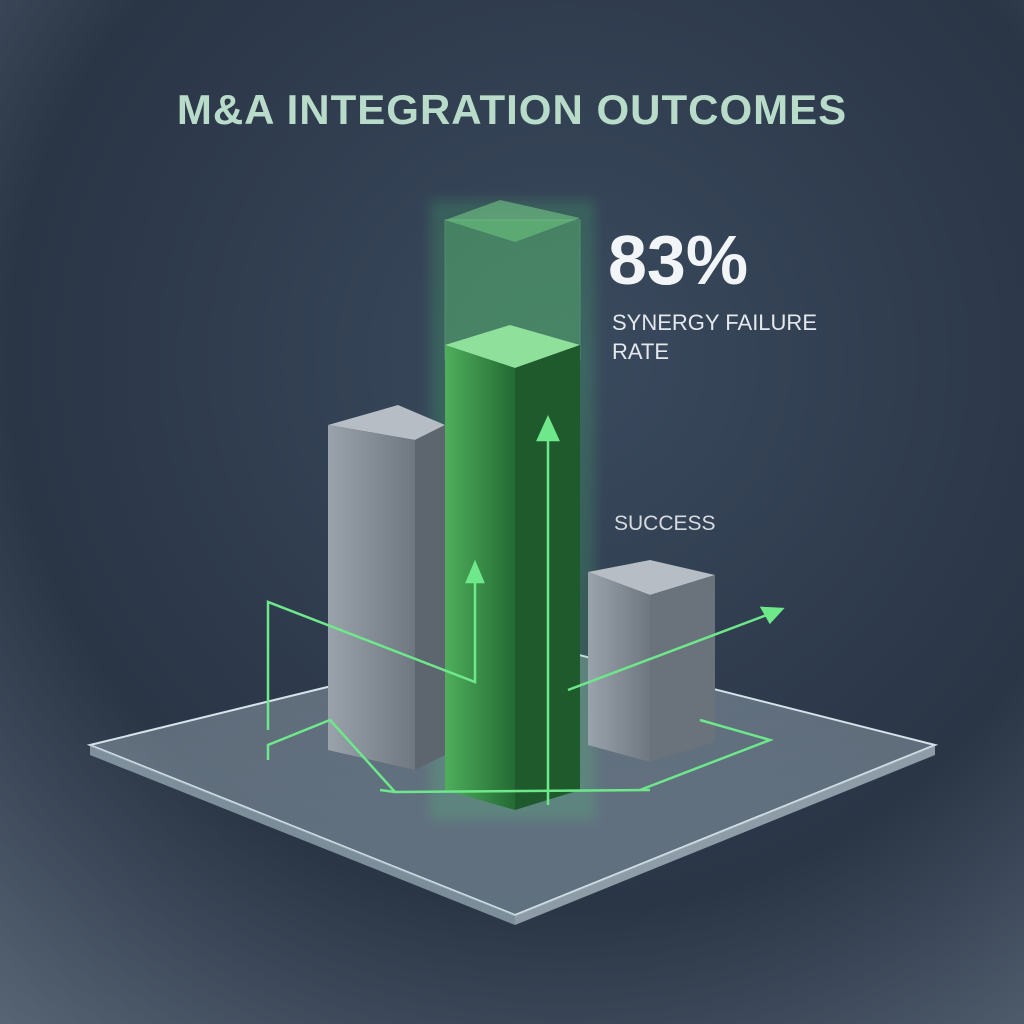  Describe the element at coordinates (678, 260) in the screenshot. I see `callout-value: 83%` at that location.